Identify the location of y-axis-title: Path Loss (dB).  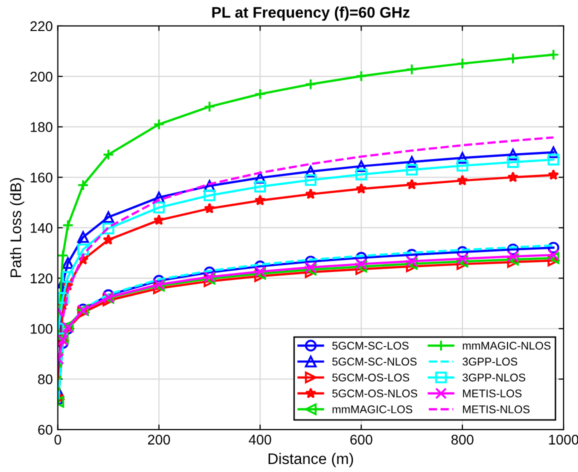
(17, 228).